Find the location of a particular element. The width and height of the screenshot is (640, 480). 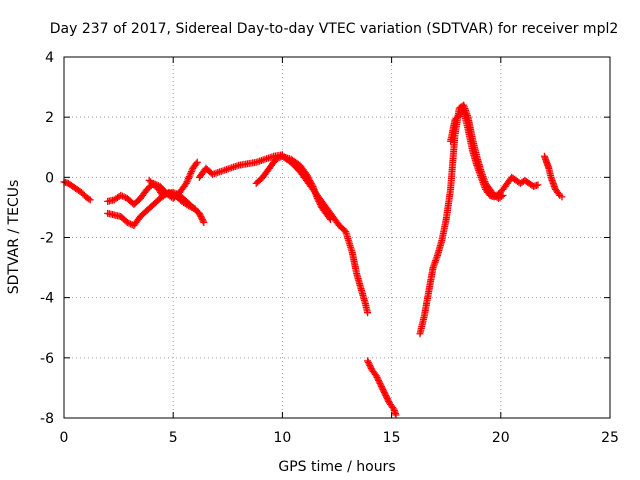

x-tick-label: 10 is located at coordinates (282, 438).